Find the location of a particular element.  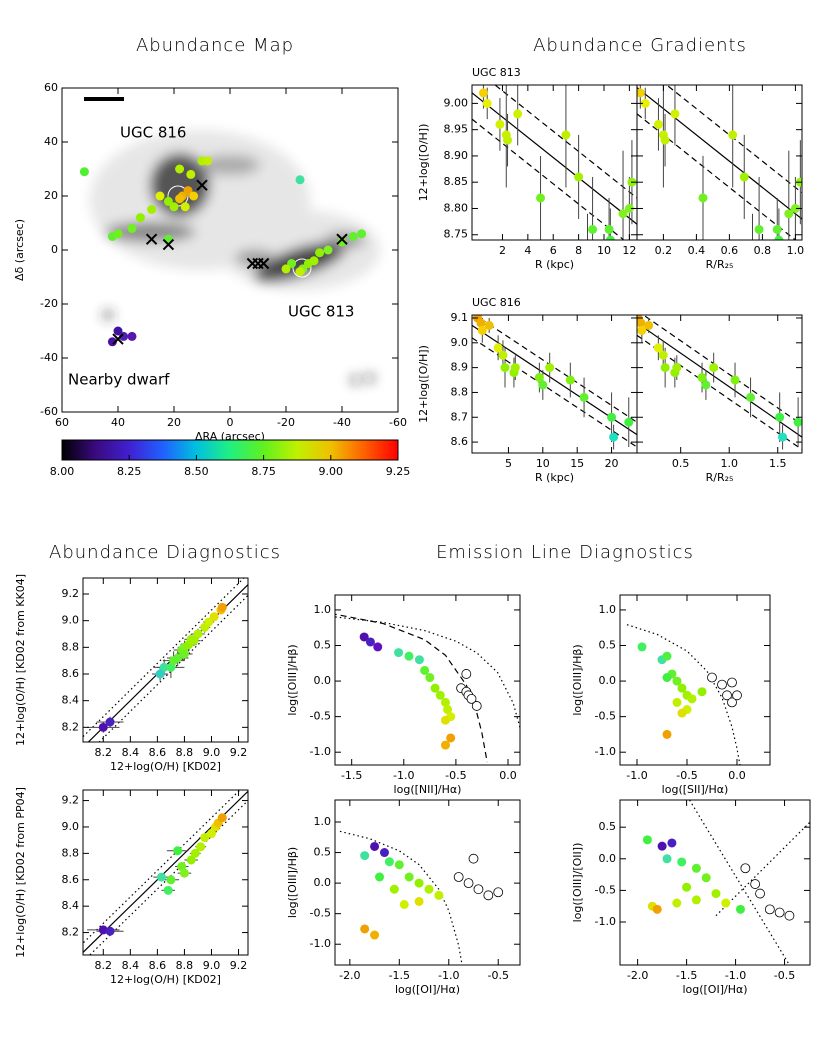

y-tick-label: 20 is located at coordinates (51, 195).